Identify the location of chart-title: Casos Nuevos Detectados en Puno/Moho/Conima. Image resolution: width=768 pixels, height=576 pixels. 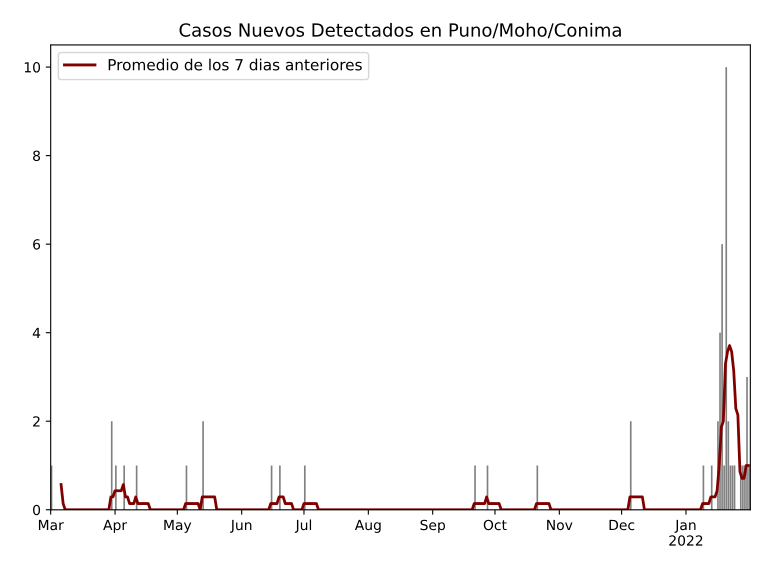
(400, 30).